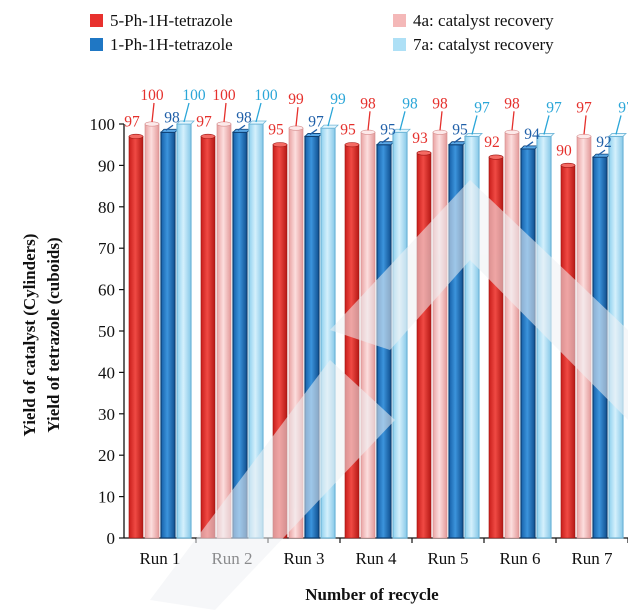 The height and width of the screenshot is (610, 628). What do you see at coordinates (512, 103) in the screenshot?
I see `data-label-4a-catalyst-recovery-run-6: 98` at bounding box center [512, 103].